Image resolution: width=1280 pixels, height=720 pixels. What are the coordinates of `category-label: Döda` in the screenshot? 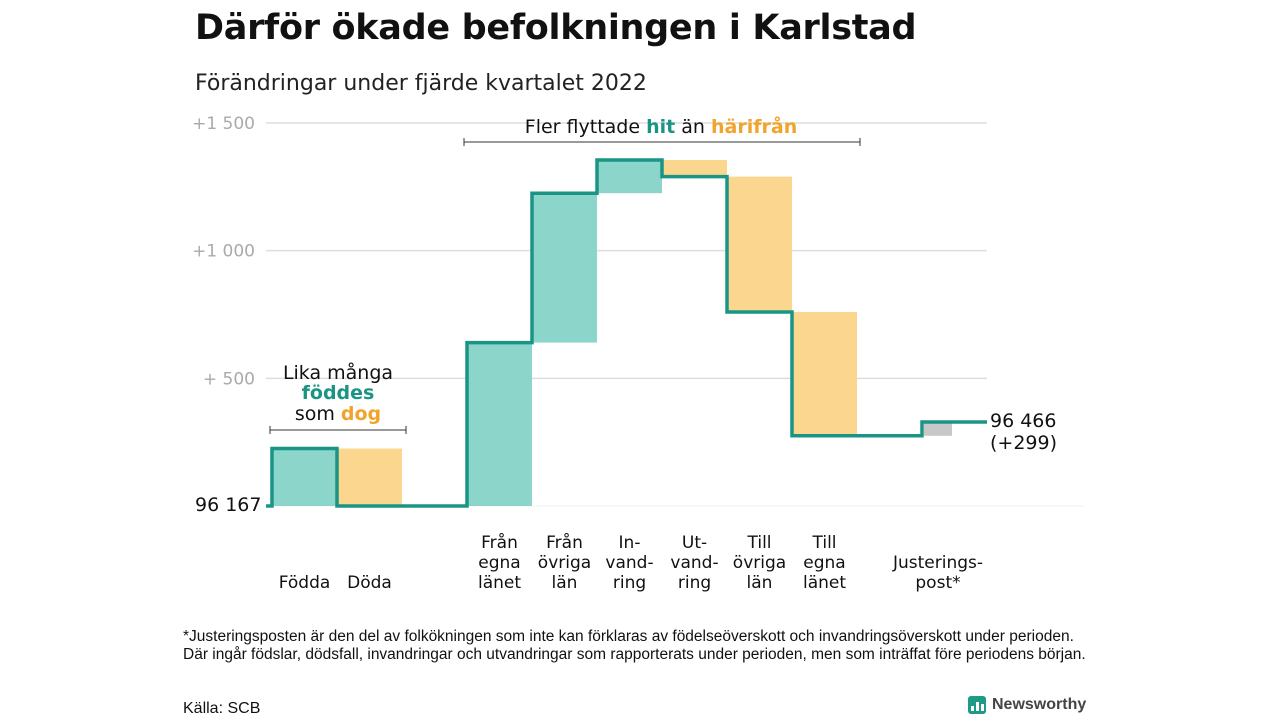 It's located at (369, 583).